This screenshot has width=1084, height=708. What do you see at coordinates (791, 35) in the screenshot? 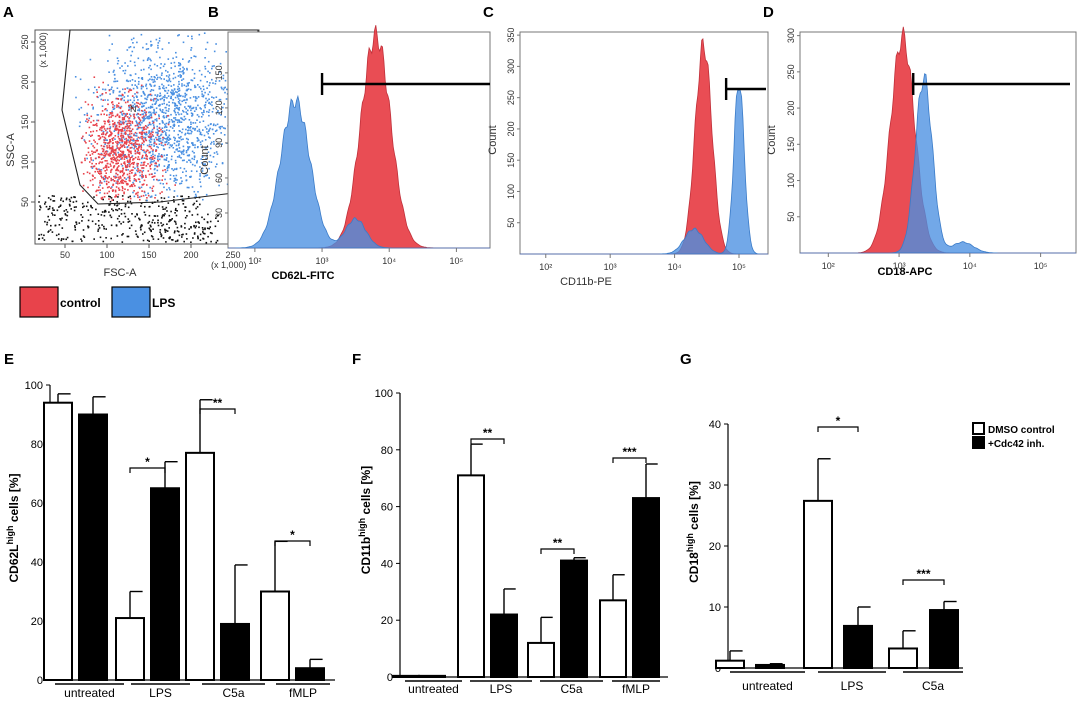
I see `y-tick-label: 300` at bounding box center [791, 35].